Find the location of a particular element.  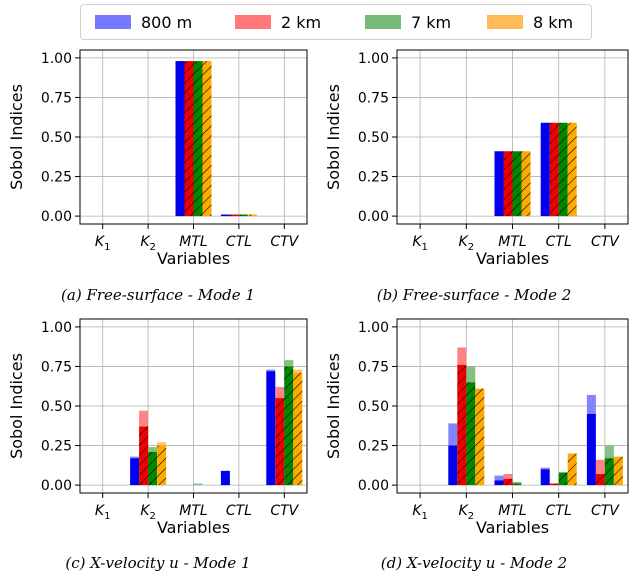

bar-uncertainty-800m-CTL is located at coordinates (545, 468).